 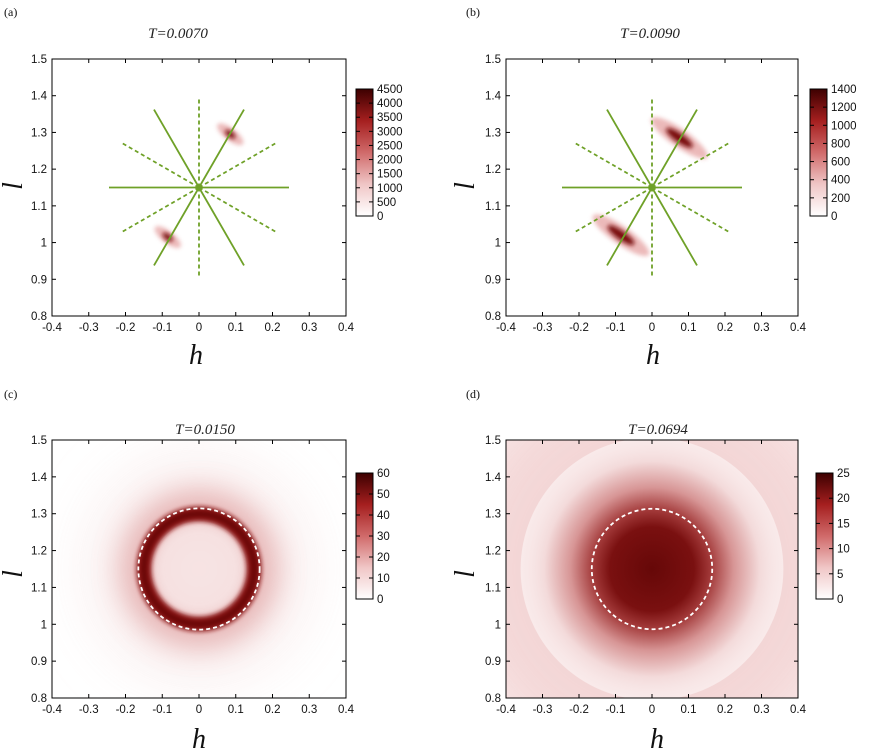 What do you see at coordinates (379, 153) in the screenshot?
I see `colorbar: 0 500 1000 1500 2000 2500 3000 3500 4000 4500` at bounding box center [379, 153].